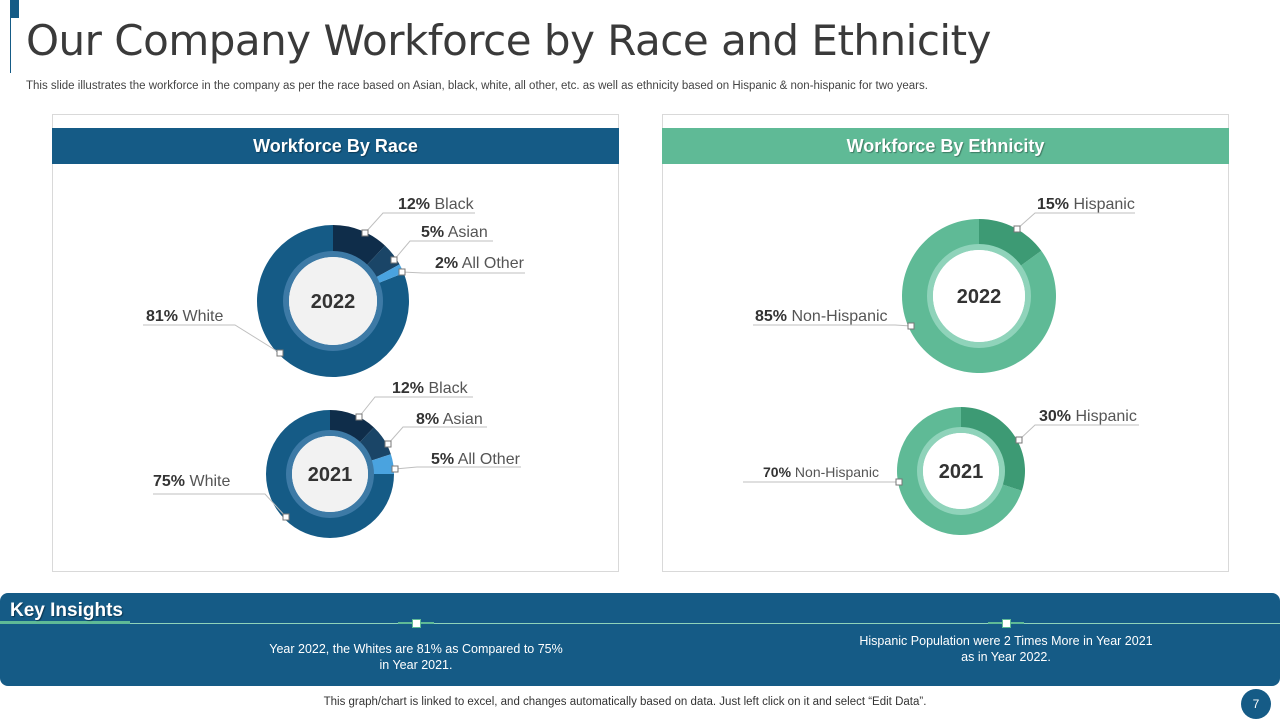 The height and width of the screenshot is (720, 1280). I want to click on data-label-asian: 8% Asian, so click(449, 419).